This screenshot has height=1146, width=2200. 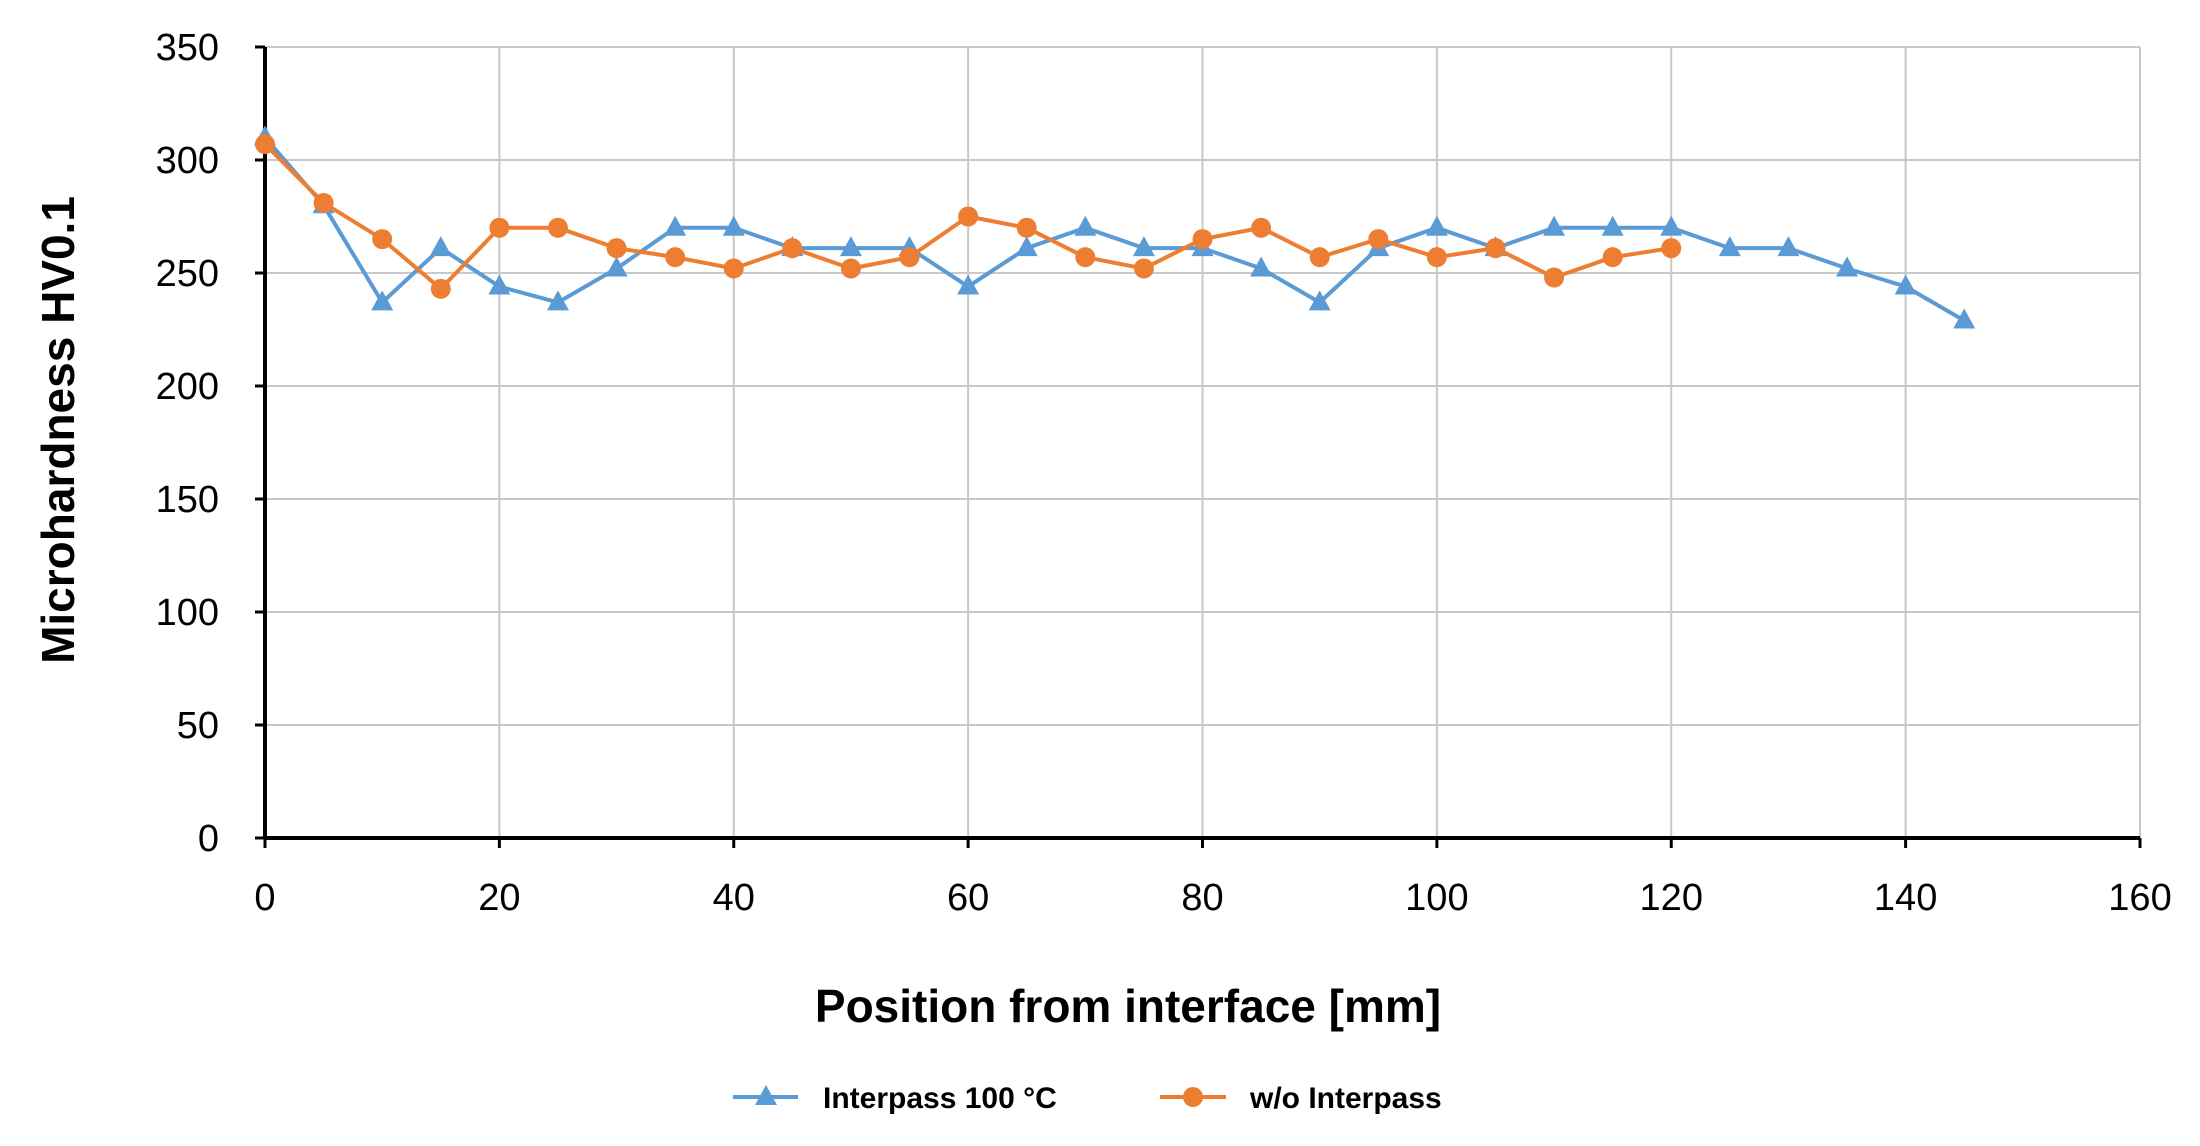 I want to click on series-layer, so click(x=1115, y=227).